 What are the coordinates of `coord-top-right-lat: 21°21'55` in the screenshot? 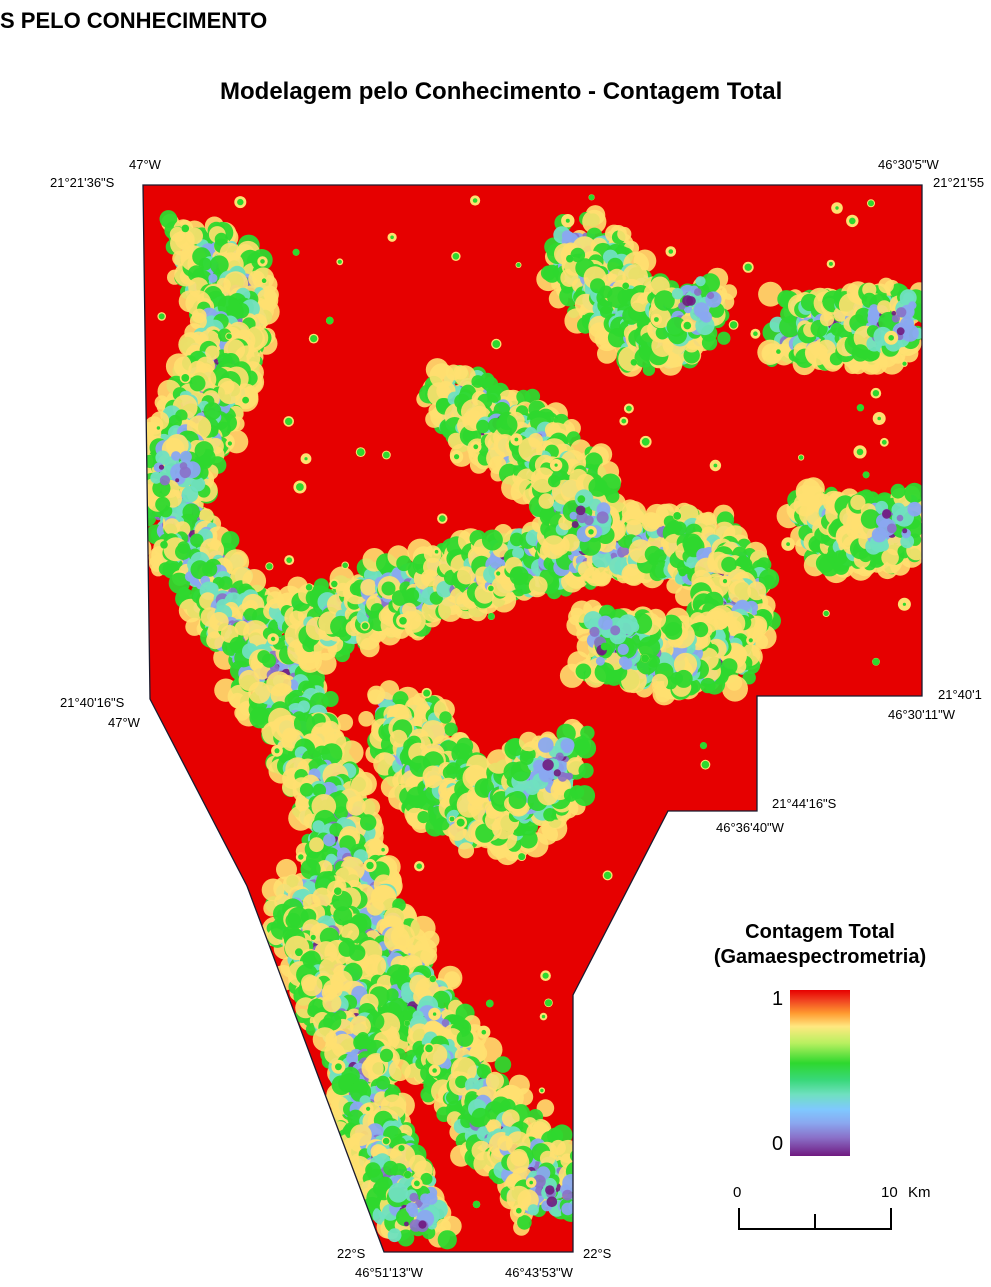 It's located at (959, 182).